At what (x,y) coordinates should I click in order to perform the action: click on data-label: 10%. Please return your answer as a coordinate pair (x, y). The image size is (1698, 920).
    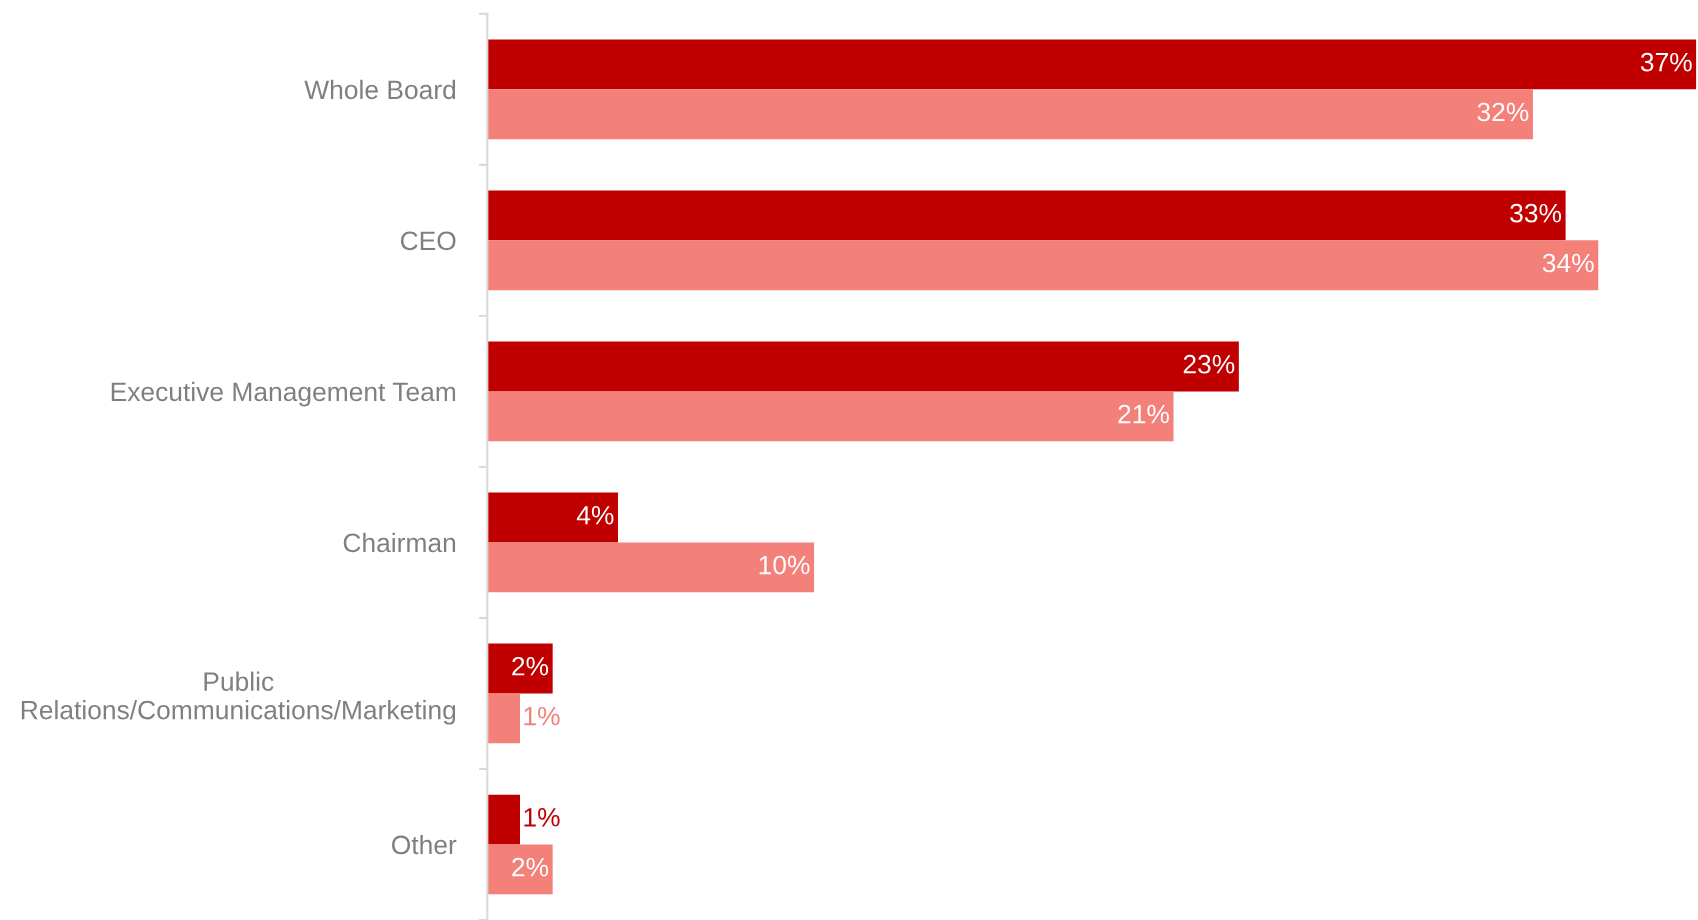
    Looking at the image, I should click on (784, 565).